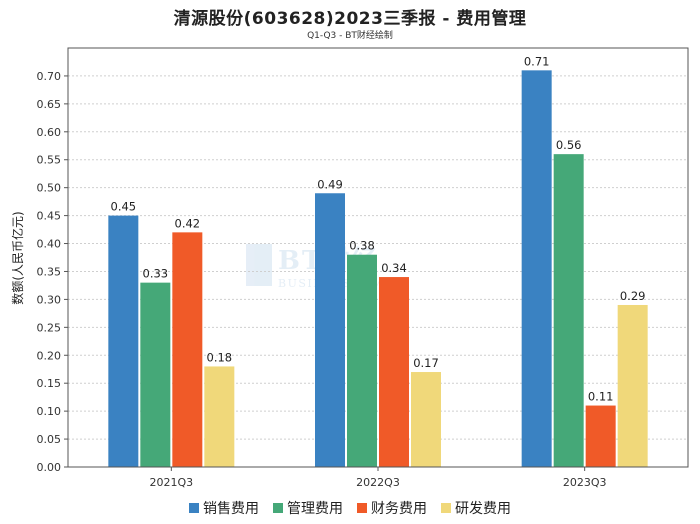 This screenshot has height=524, width=700. Describe the element at coordinates (49, 271) in the screenshot. I see `y-tick-label: 0.35` at that location.